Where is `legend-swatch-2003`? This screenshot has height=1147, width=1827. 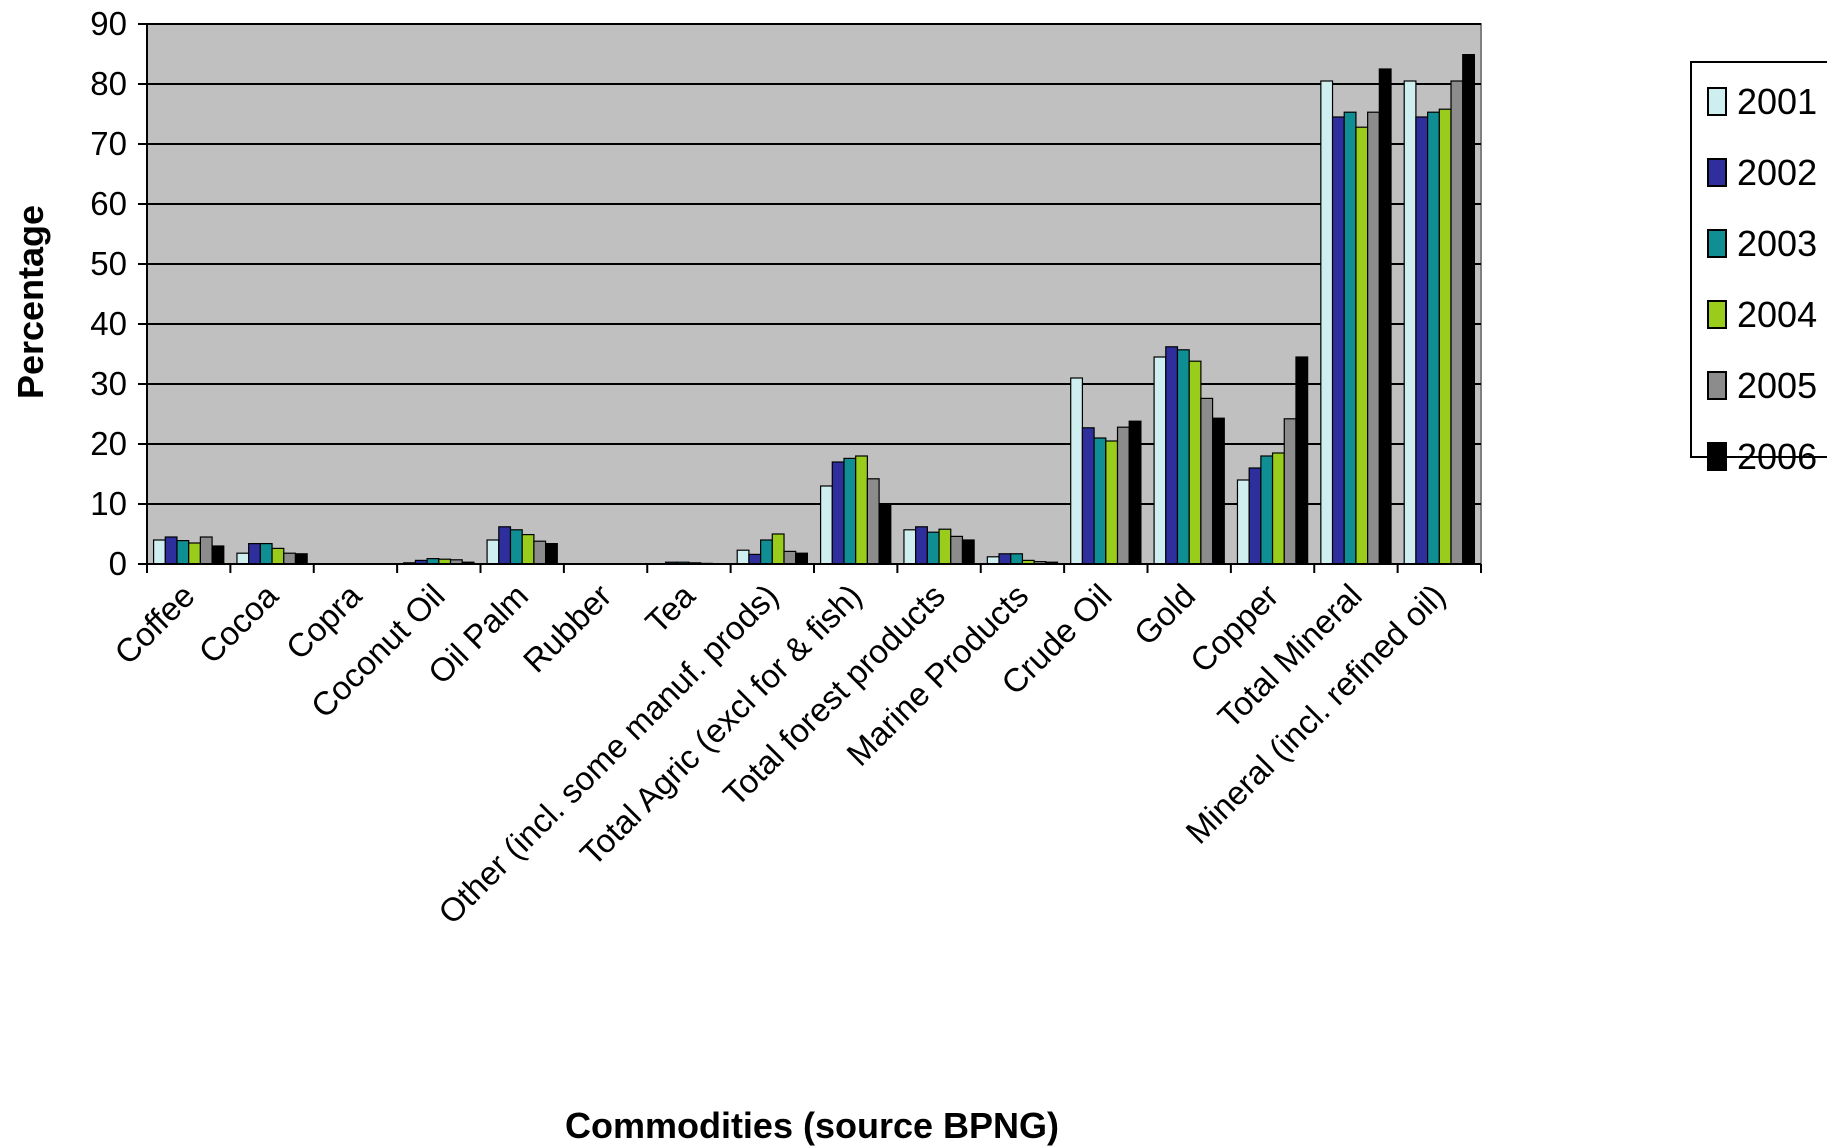 legend-swatch-2003 is located at coordinates (1717, 243).